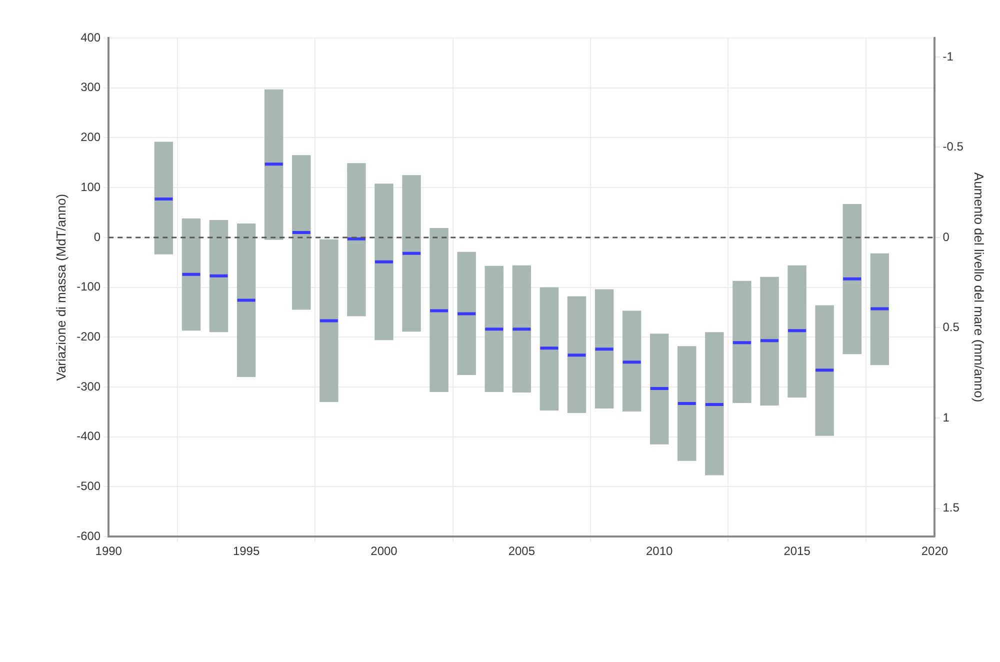 Image resolution: width=1000 pixels, height=662 pixels. What do you see at coordinates (88, 336) in the screenshot?
I see `y-tick-label: -200` at bounding box center [88, 336].